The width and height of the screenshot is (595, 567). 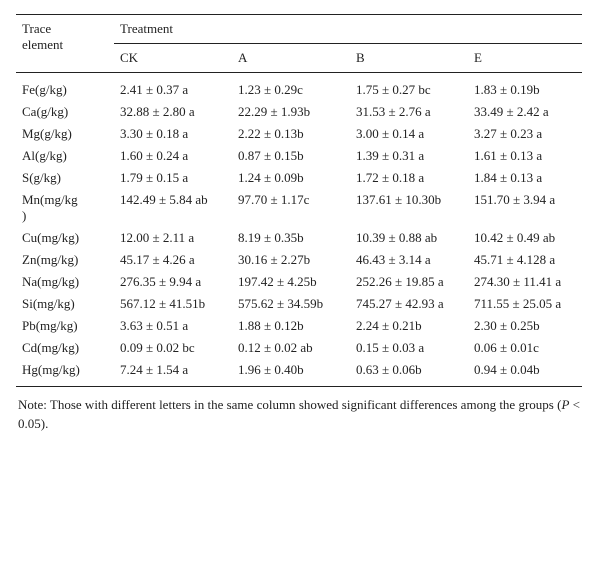 What do you see at coordinates (51, 347) in the screenshot?
I see `element-name: Cd(mg/kg)` at bounding box center [51, 347].